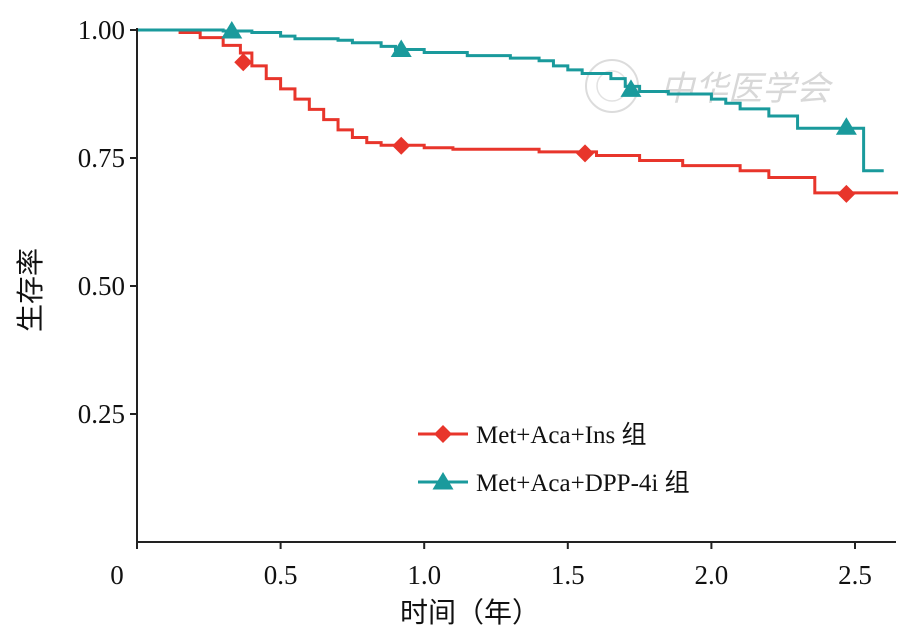  Describe the element at coordinates (554, 459) in the screenshot. I see `legend: Met+Aca+Ins 组 Met+Aca+DPP-4i 组` at that location.